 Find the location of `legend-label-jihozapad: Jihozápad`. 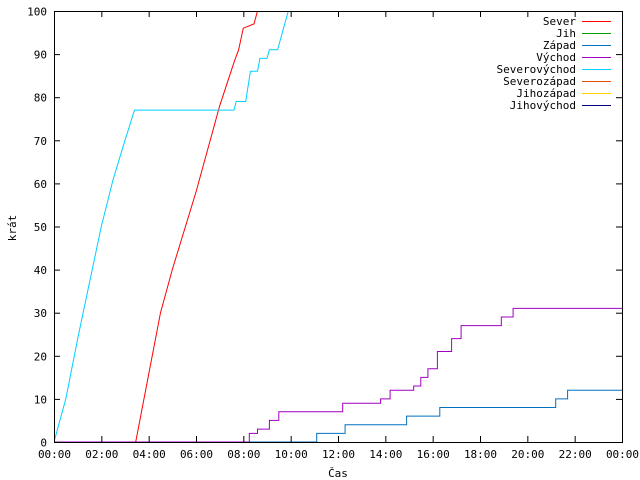

legend-label-jihozapad: Jihozápad is located at coordinates (546, 93).